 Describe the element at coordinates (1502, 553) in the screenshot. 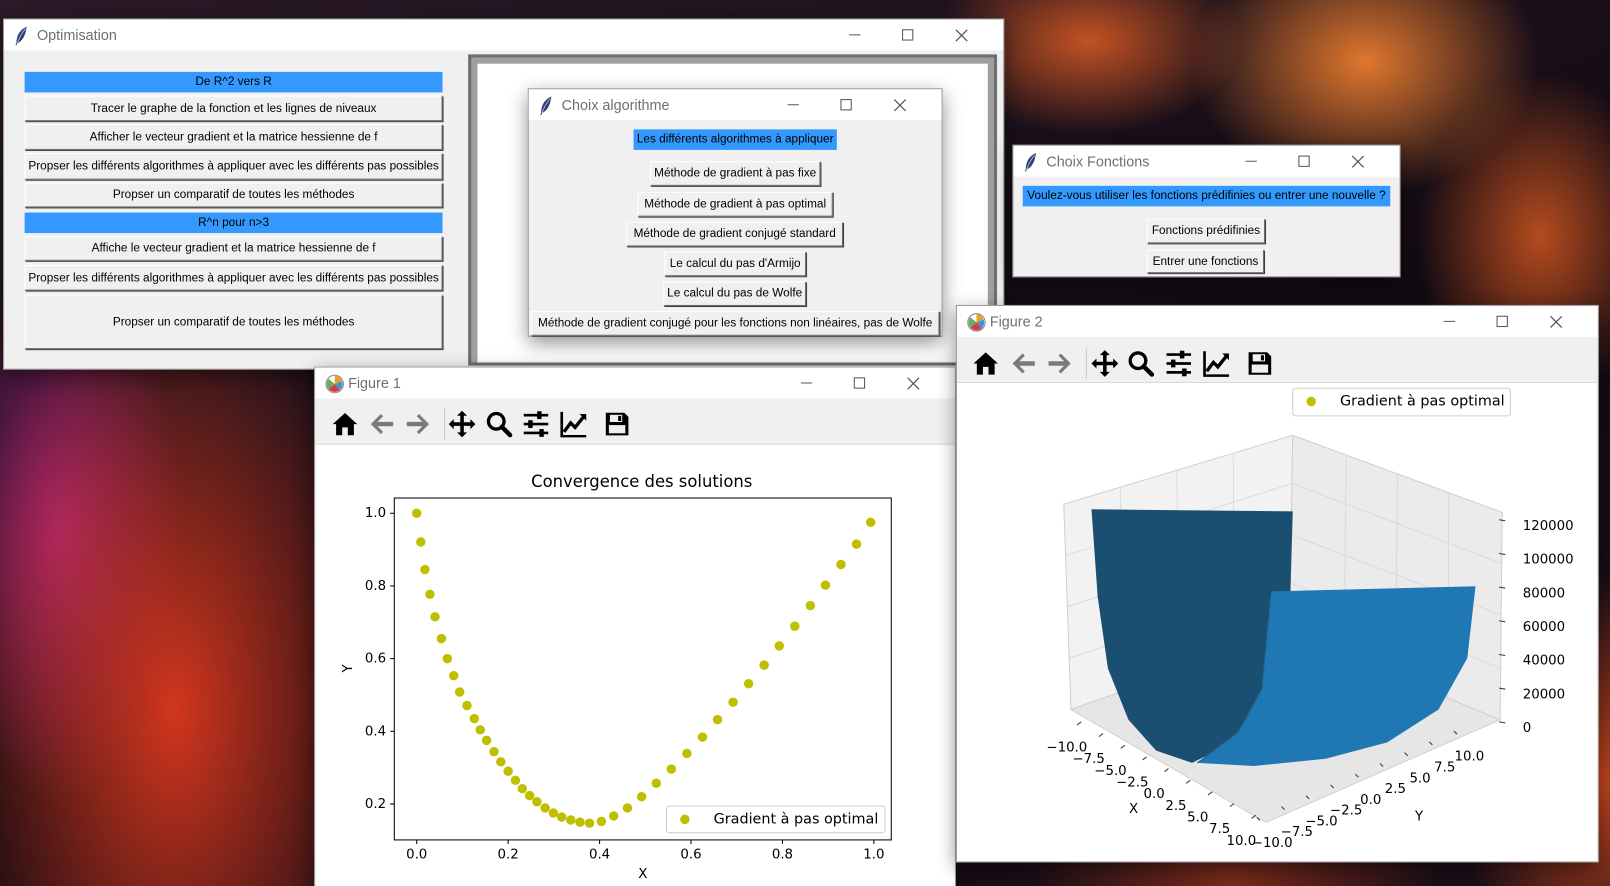

I see `z-tick` at that location.